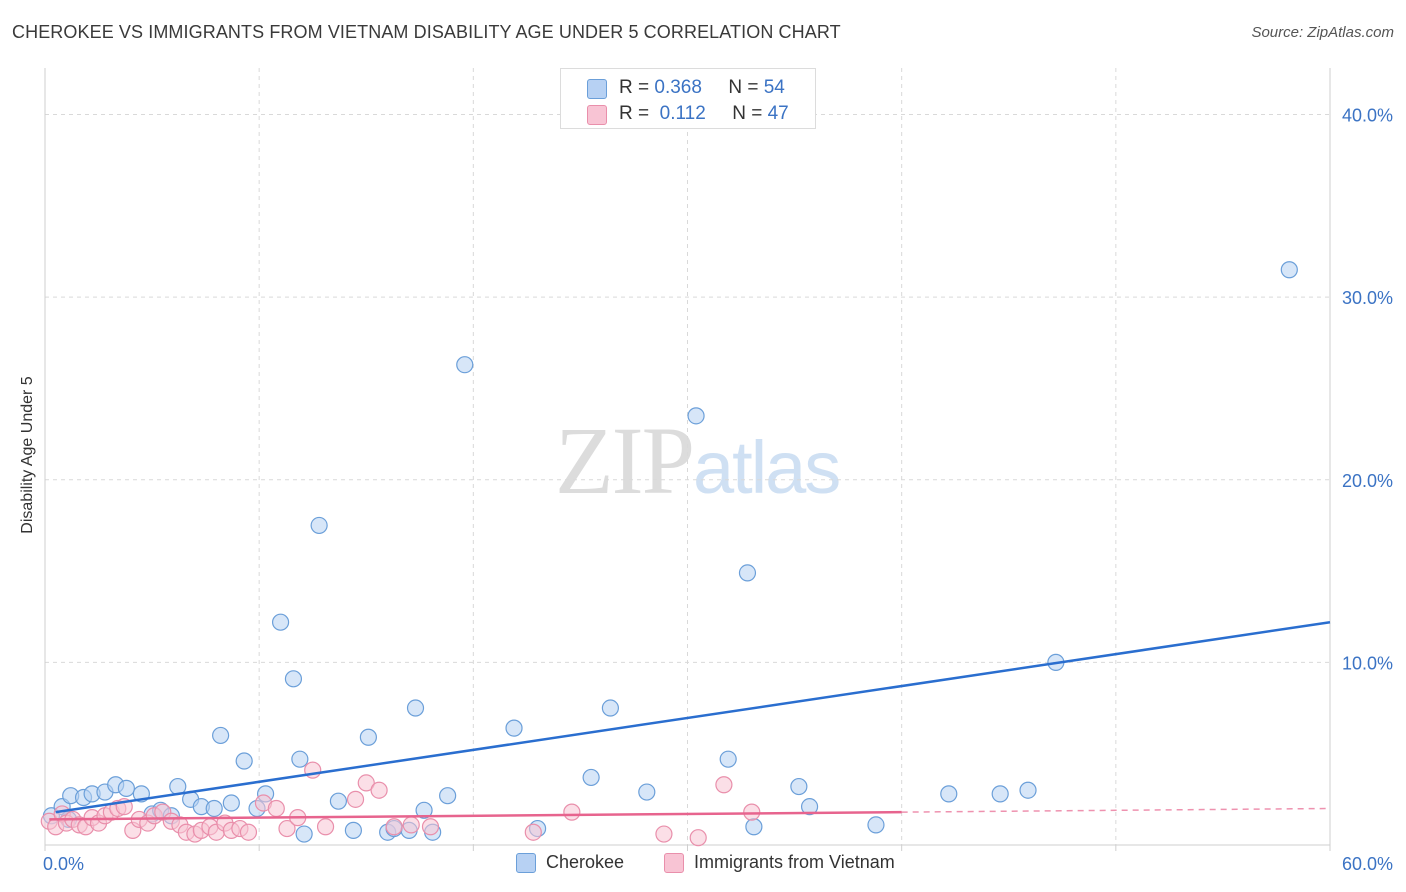  What do you see at coordinates (597, 115) in the screenshot?
I see `vietnam-swatch` at bounding box center [597, 115].